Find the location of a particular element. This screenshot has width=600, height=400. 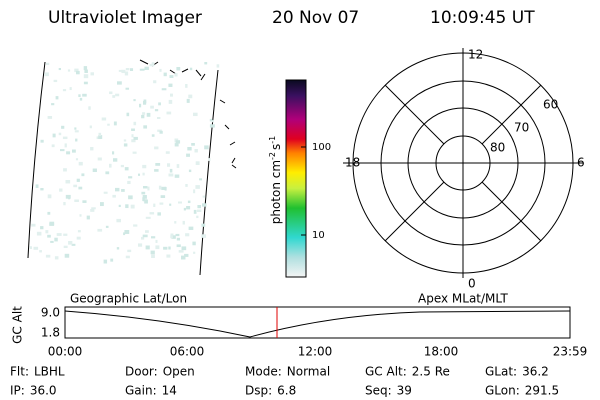

alt-xtick-label: 06:00 is located at coordinates (187, 352).